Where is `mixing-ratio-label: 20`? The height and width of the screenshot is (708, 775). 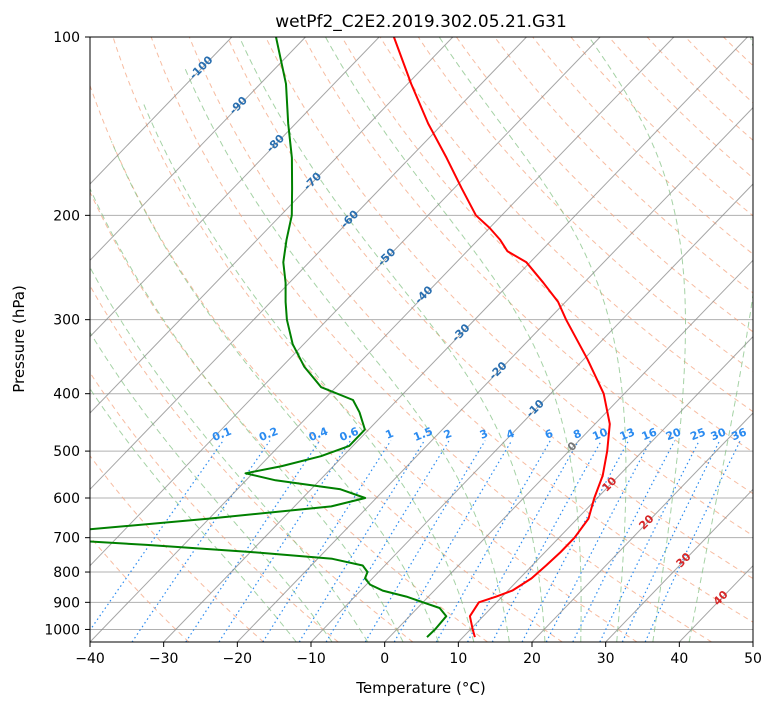
mixing-ratio-label: 20 is located at coordinates (673, 434).